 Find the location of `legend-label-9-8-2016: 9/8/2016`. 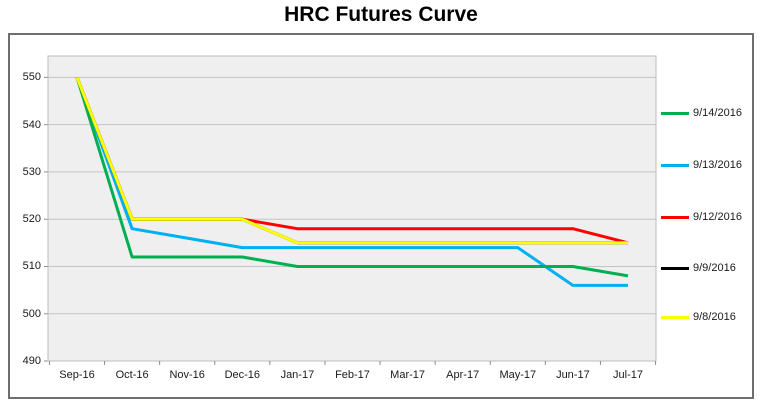

legend-label-9-8-2016: 9/8/2016 is located at coordinates (714, 317).